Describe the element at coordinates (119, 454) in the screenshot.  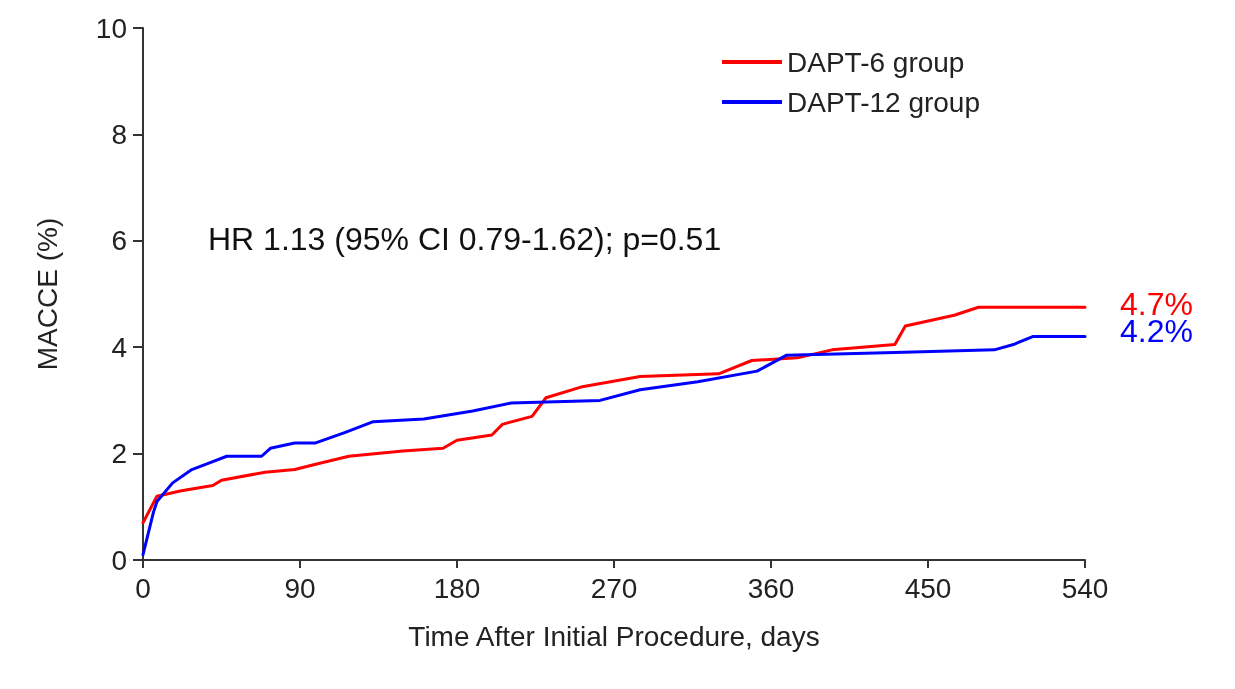
I see `y-tick-label: 2` at that location.